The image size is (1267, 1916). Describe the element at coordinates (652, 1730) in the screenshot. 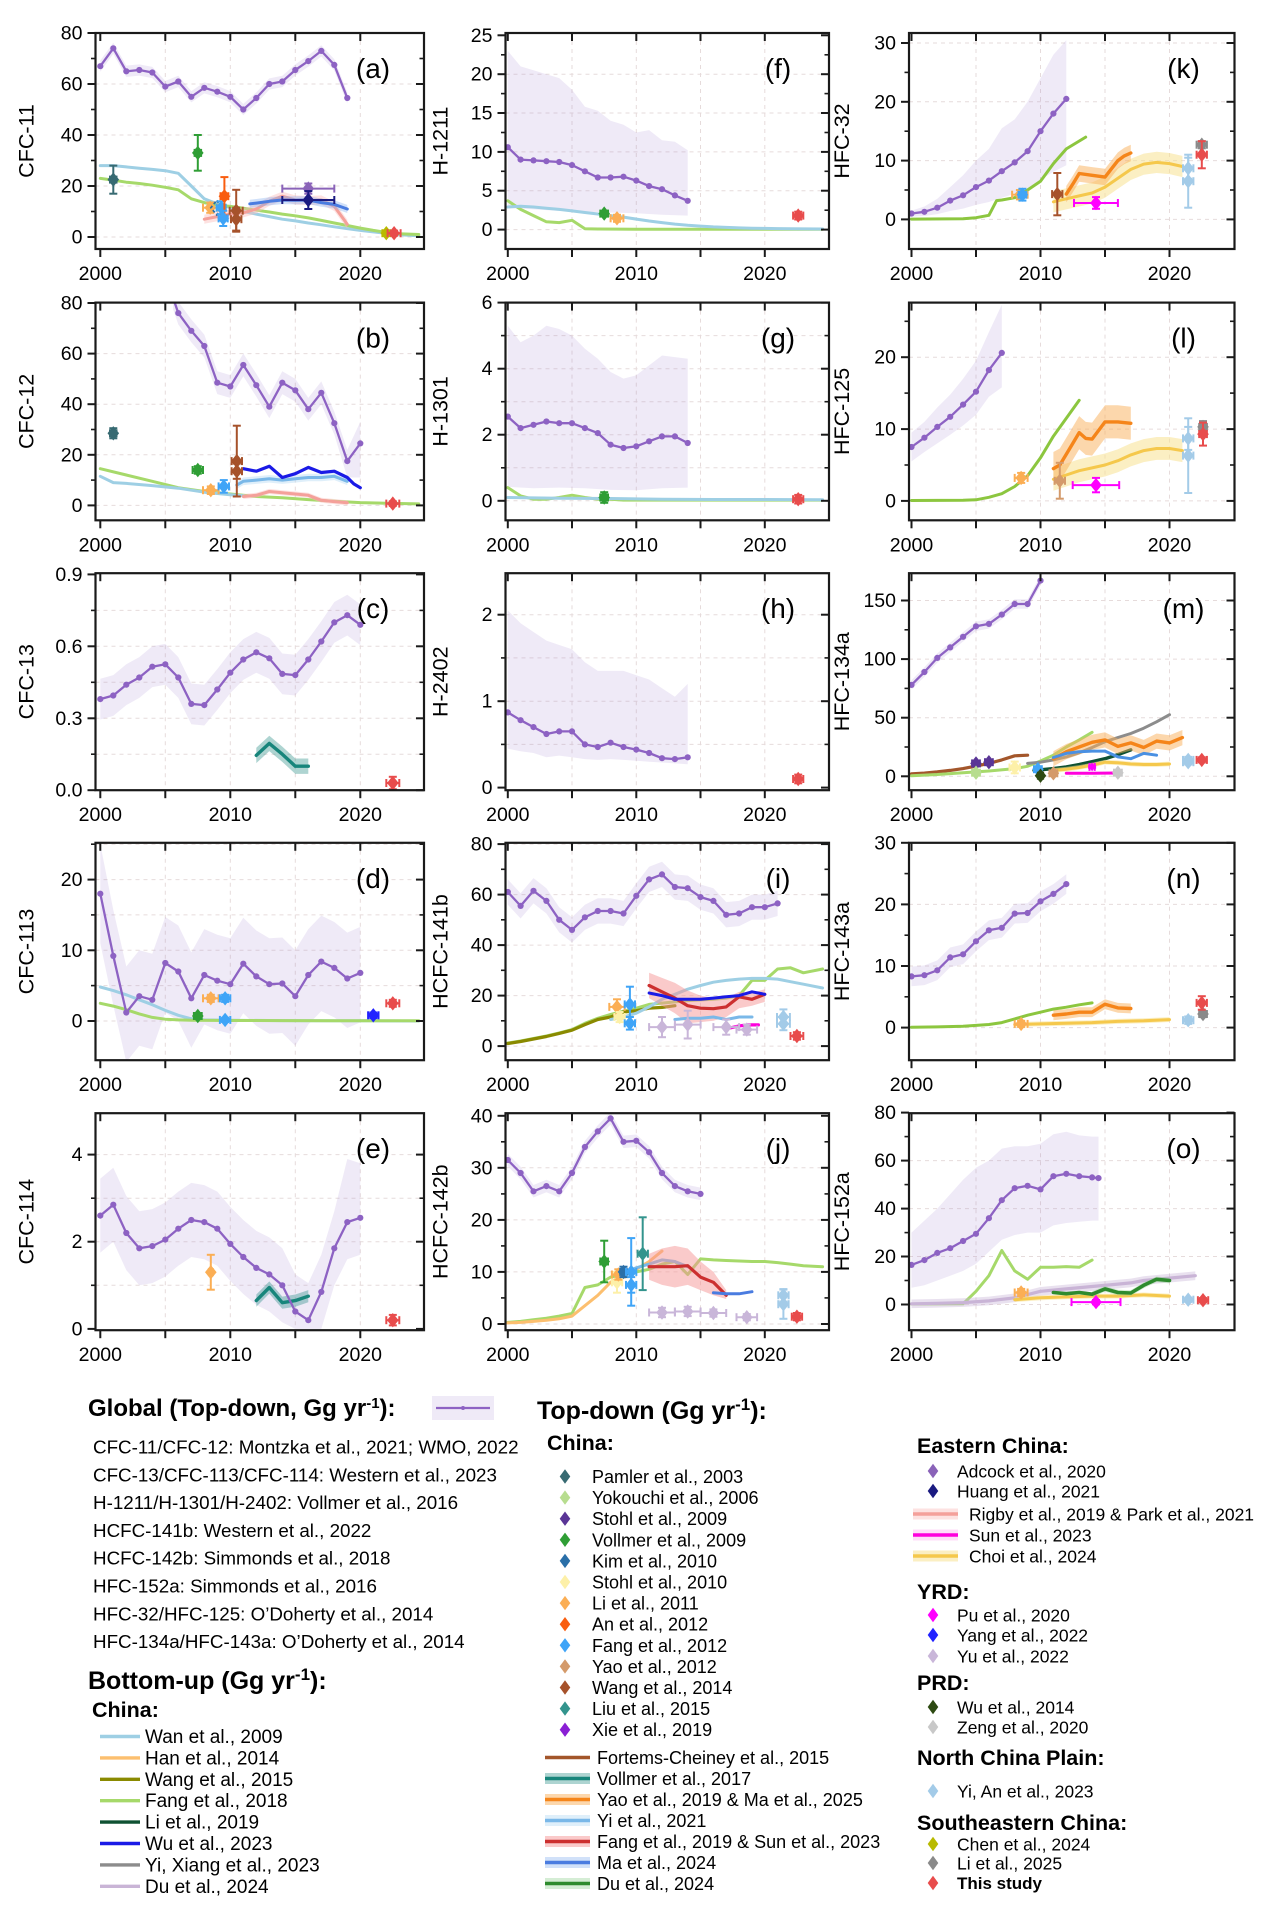

I see `svg-text: Xie et al., 2019` at that location.